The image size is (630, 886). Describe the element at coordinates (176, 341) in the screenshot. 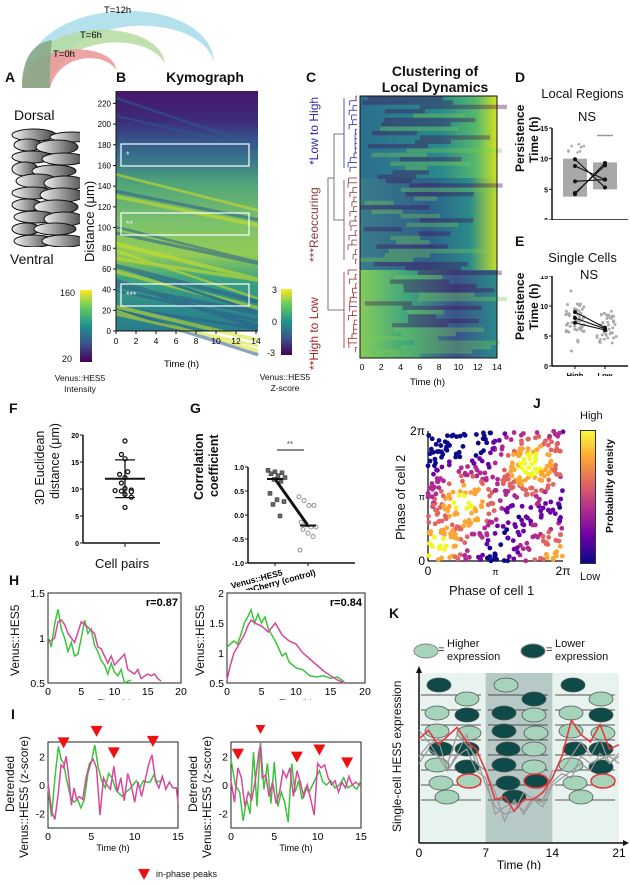

I see `kymograph-xtick-label: 6` at that location.